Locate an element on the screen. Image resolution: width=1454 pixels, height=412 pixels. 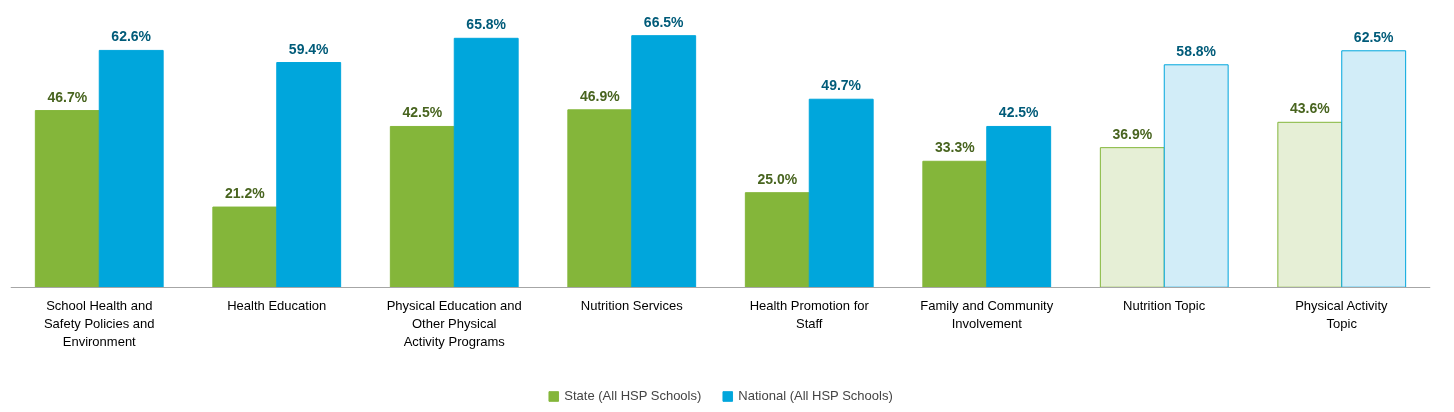
data-label: 62.5% is located at coordinates (1374, 36).